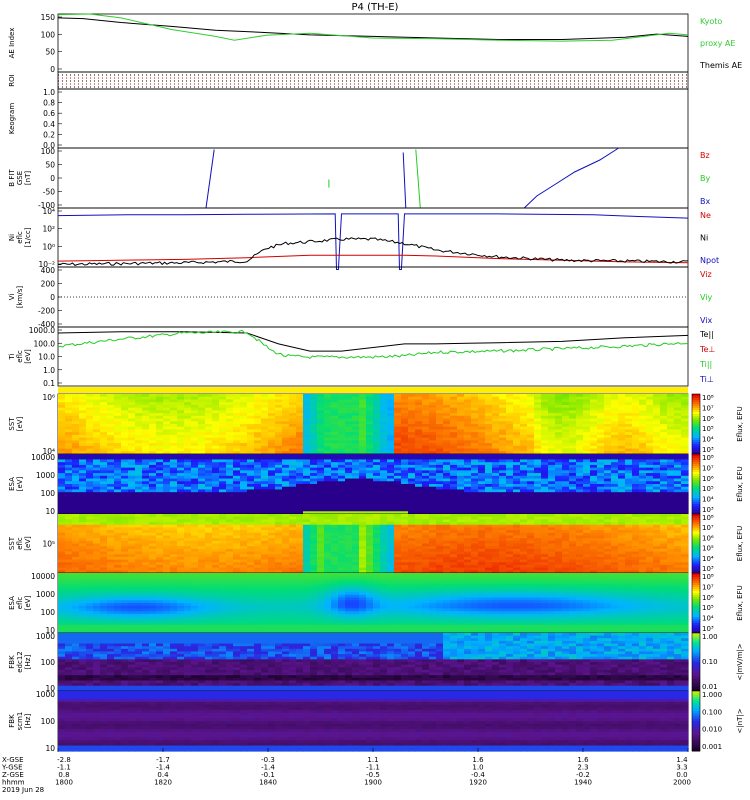 The image size is (750, 800). I want to click on ni-series-npot, so click(373, 241).